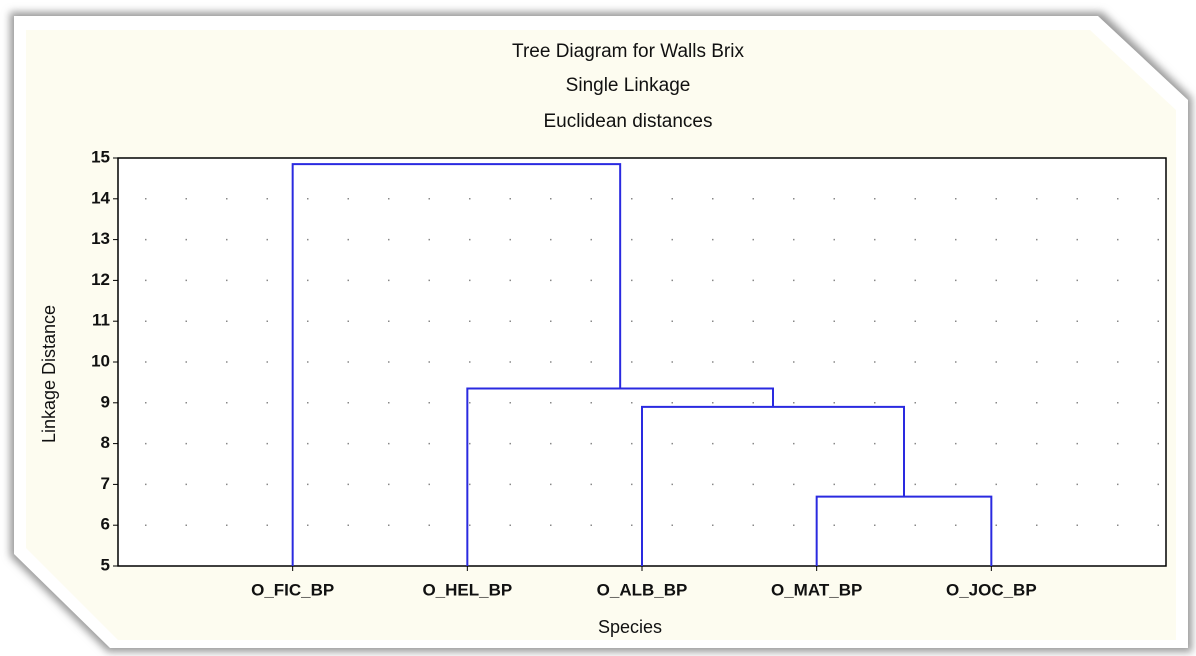 This screenshot has height=656, width=1196. Describe the element at coordinates (105, 442) in the screenshot. I see `y-tick-label: 8` at that location.